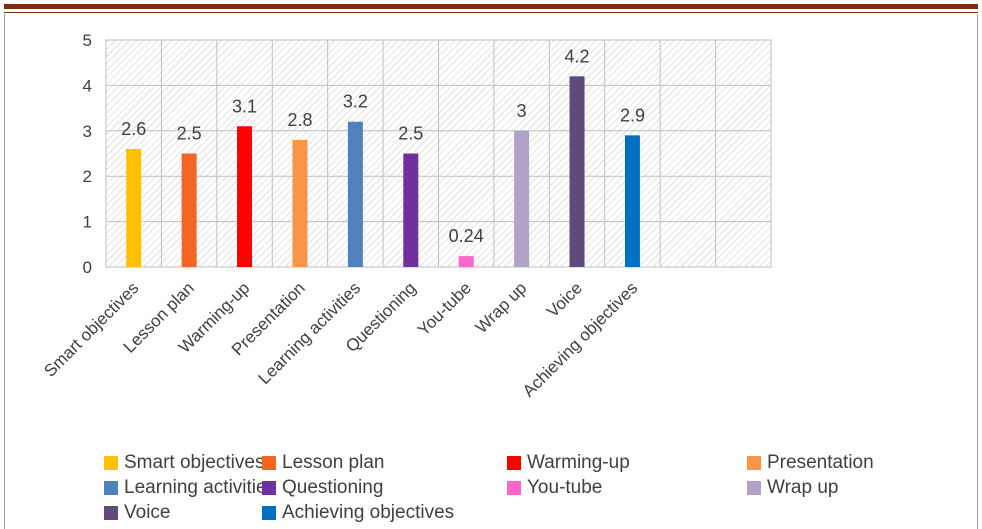  Describe the element at coordinates (87, 267) in the screenshot. I see `y-tick-label: 0` at that location.